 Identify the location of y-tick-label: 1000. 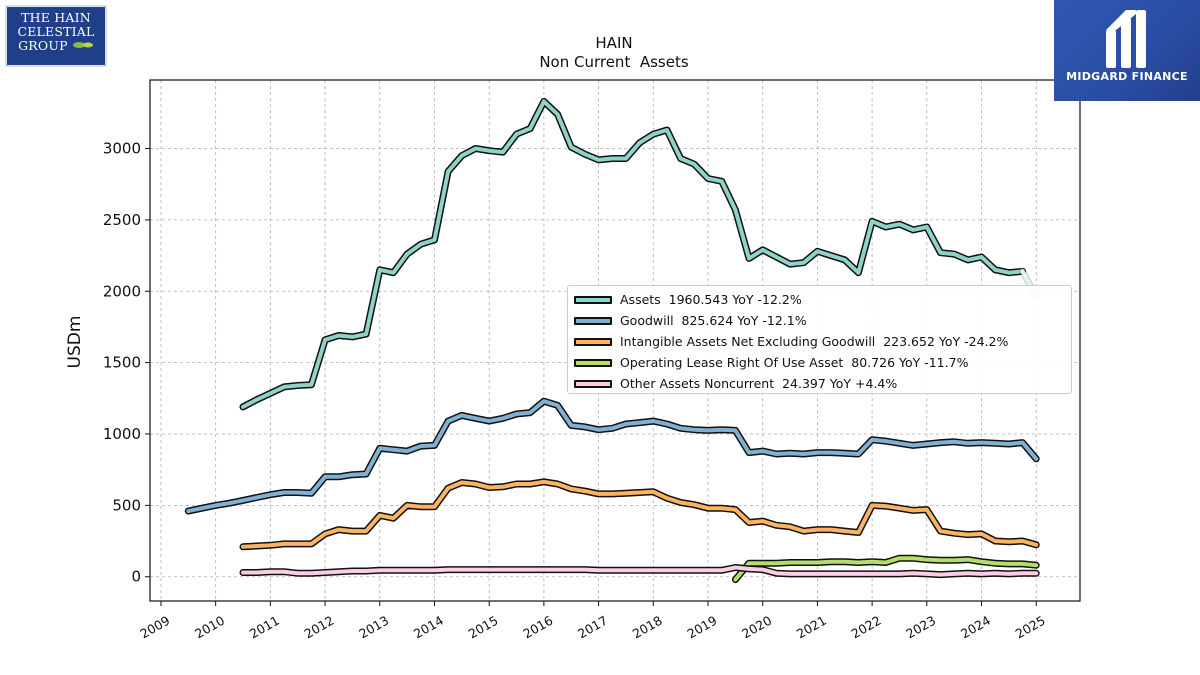
(122, 434).